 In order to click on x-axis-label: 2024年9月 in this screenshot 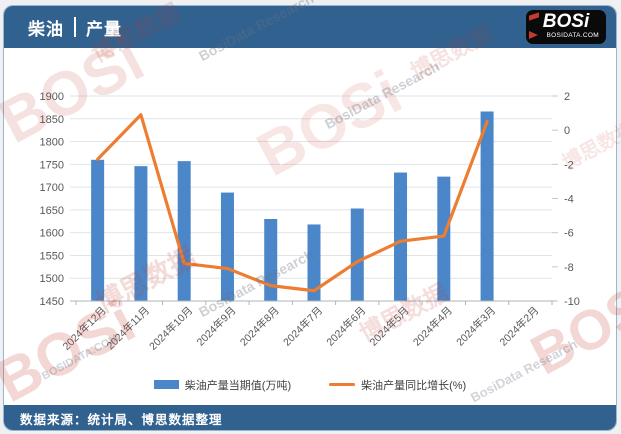, I will do `click(216, 326)`.